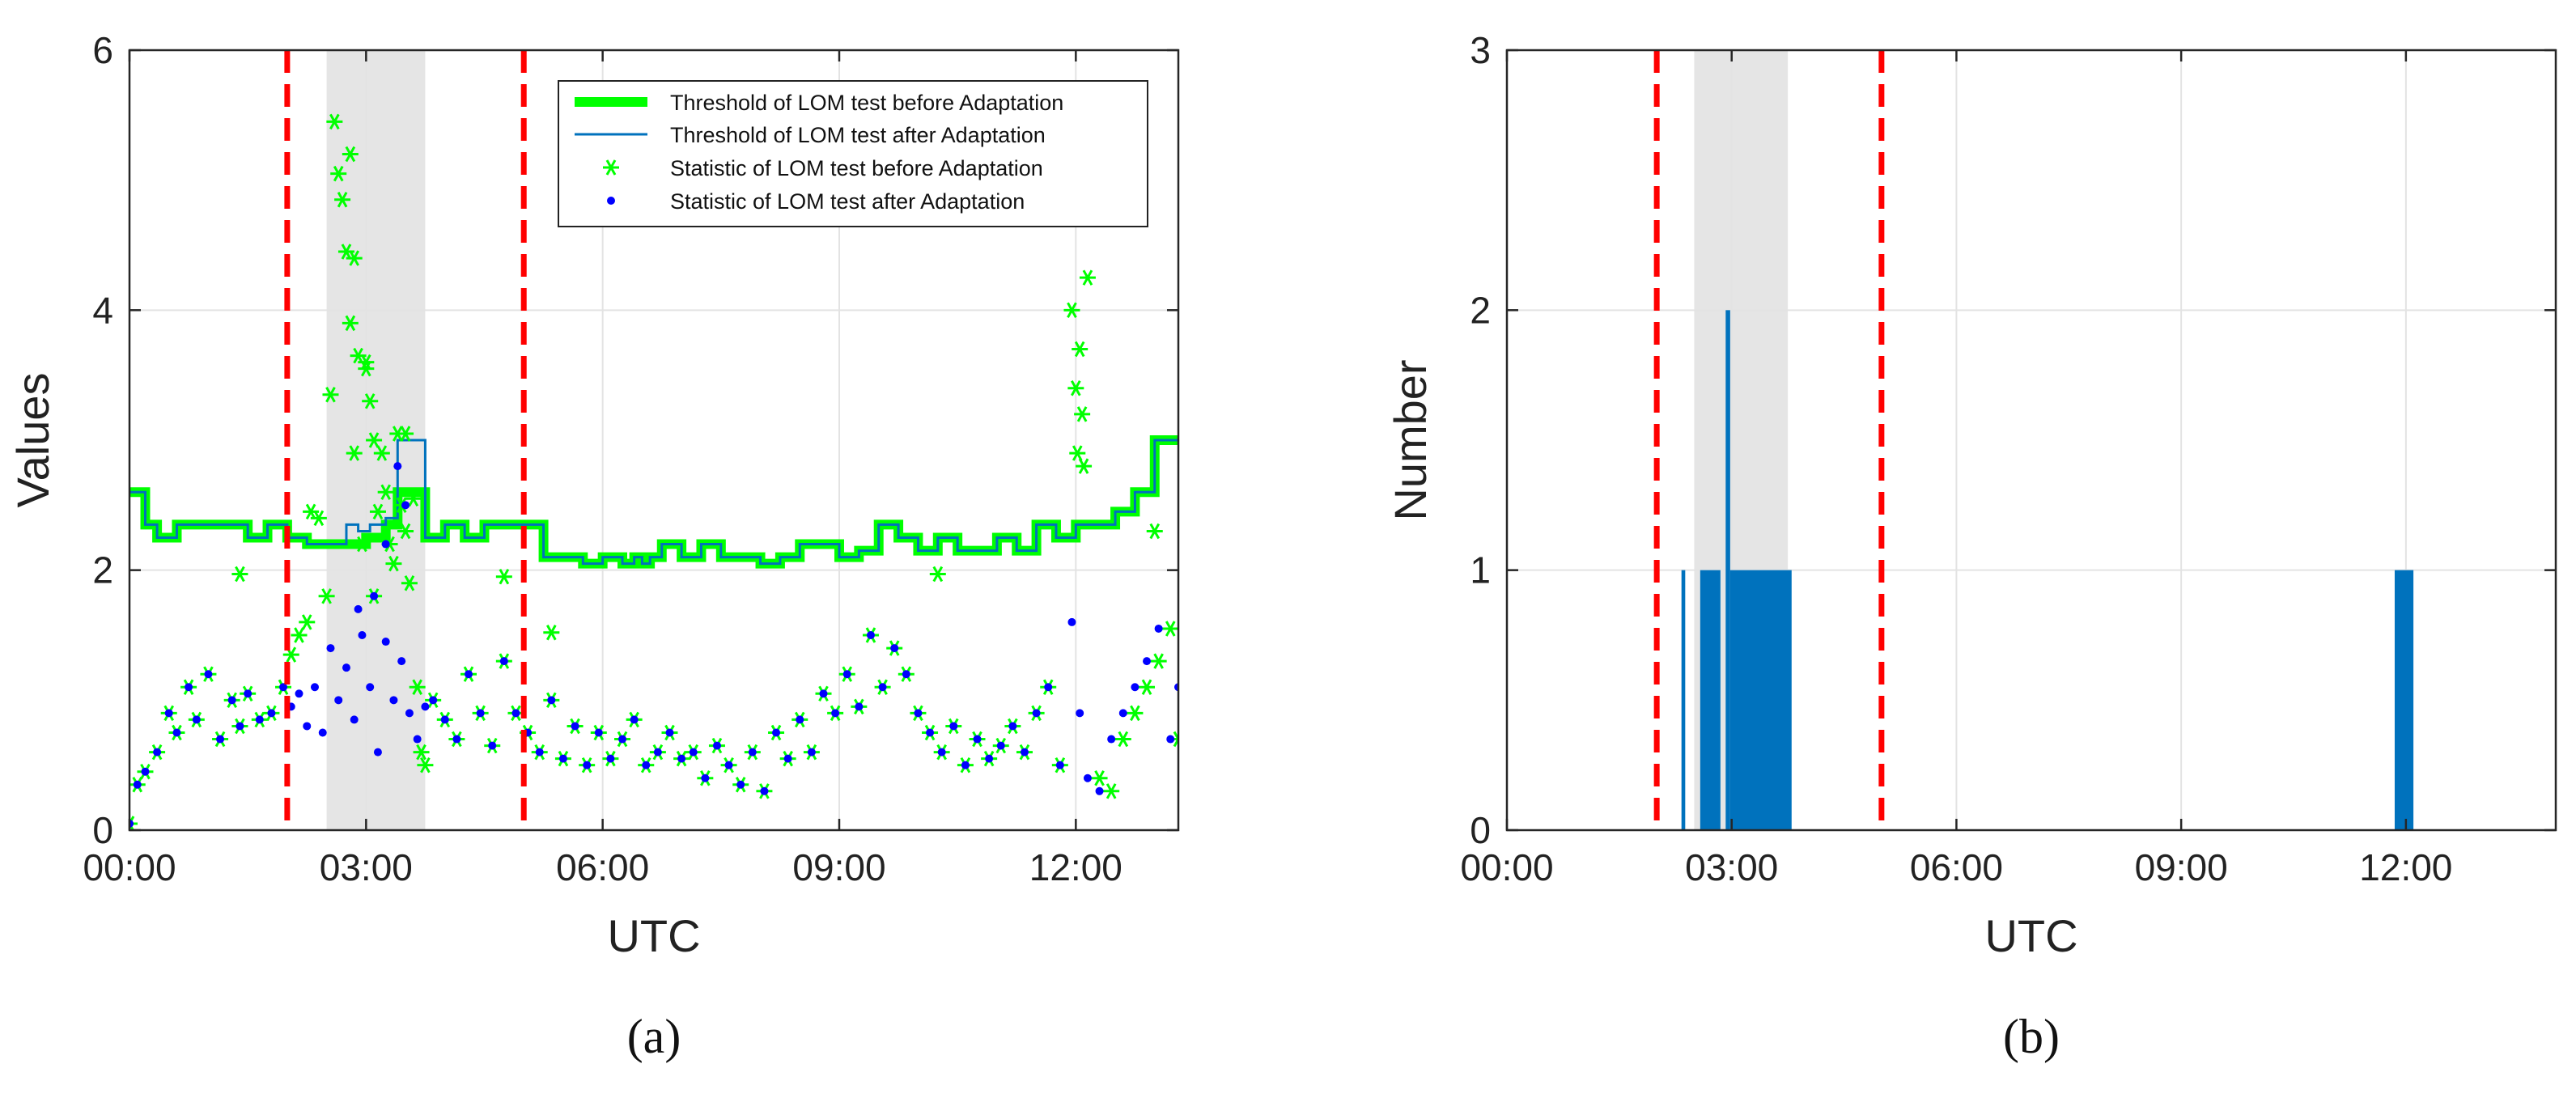 The width and height of the screenshot is (2576, 1102). What do you see at coordinates (366, 867) in the screenshot?
I see `panel-a-x-tick-label: 03:00` at bounding box center [366, 867].